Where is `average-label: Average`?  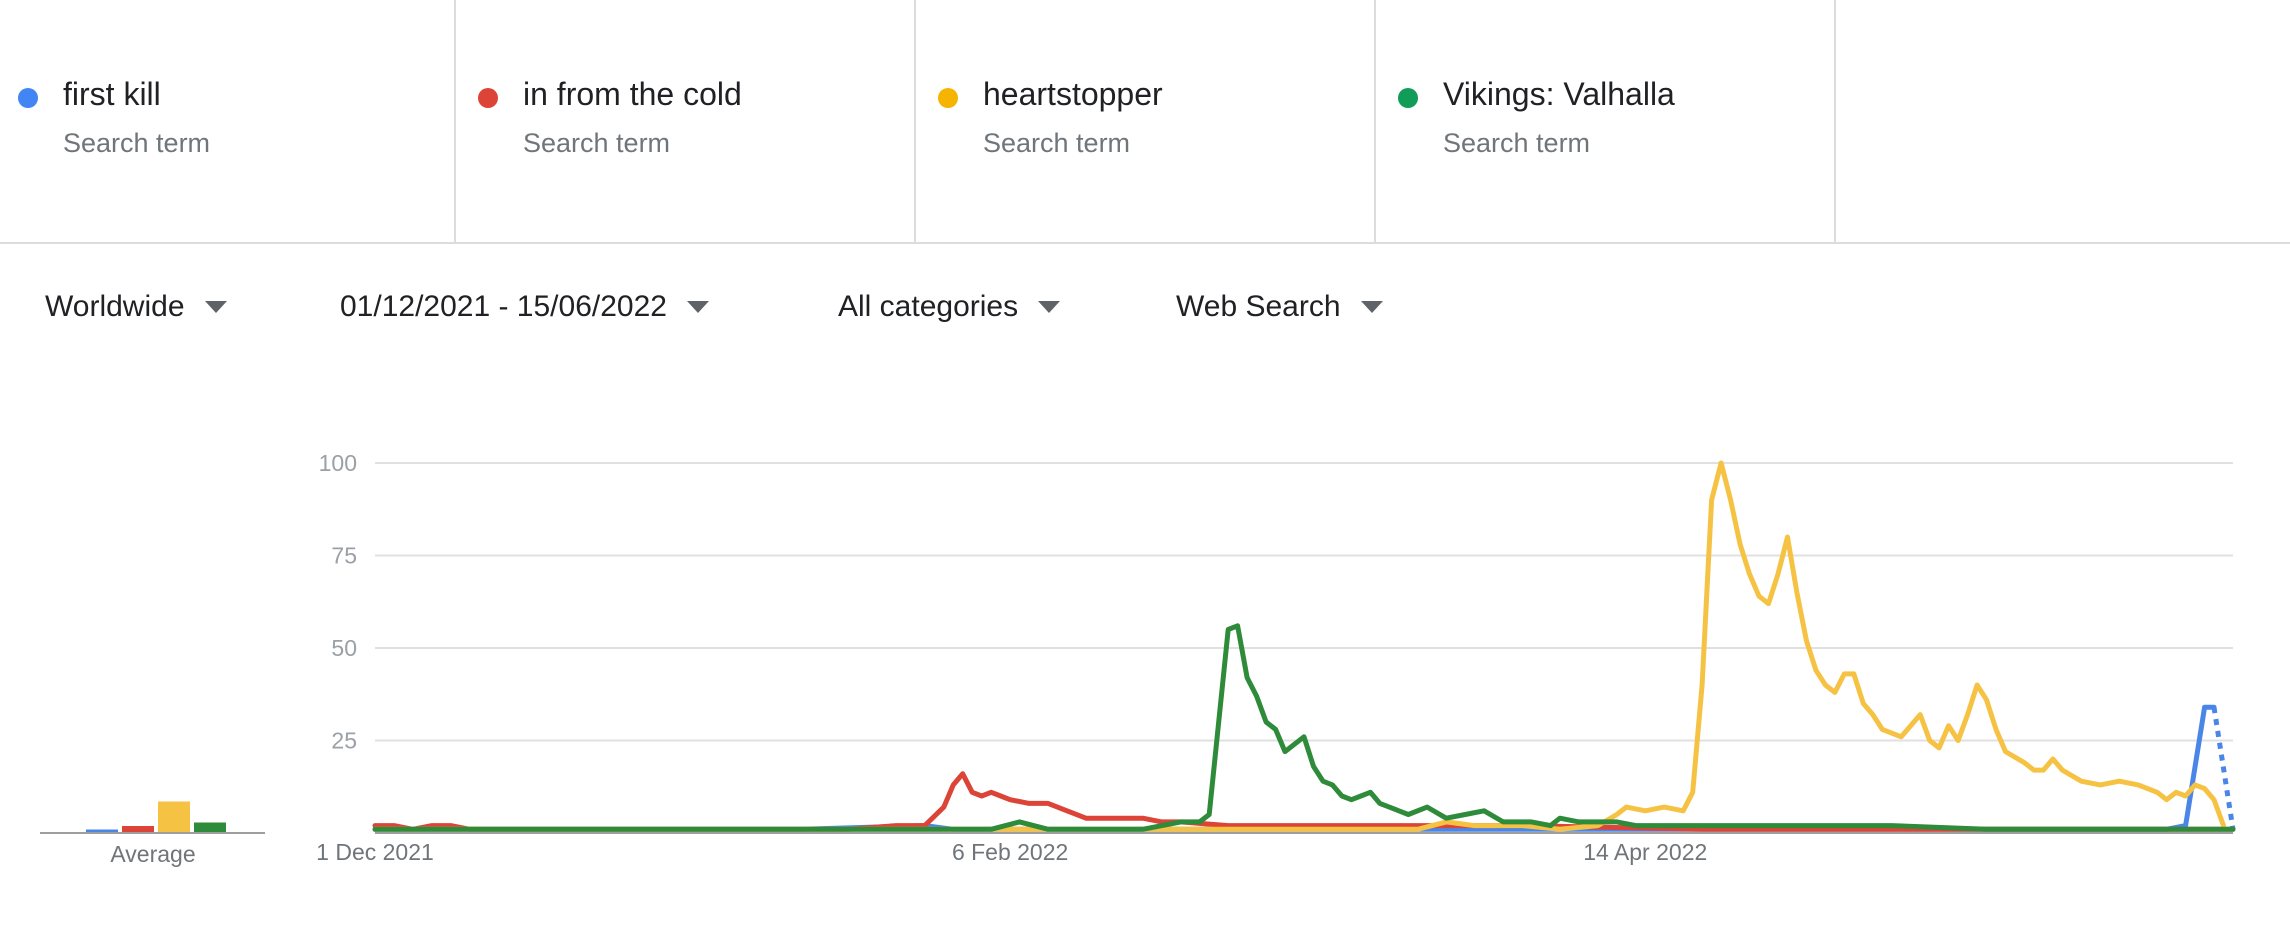
average-label: Average is located at coordinates (152, 854).